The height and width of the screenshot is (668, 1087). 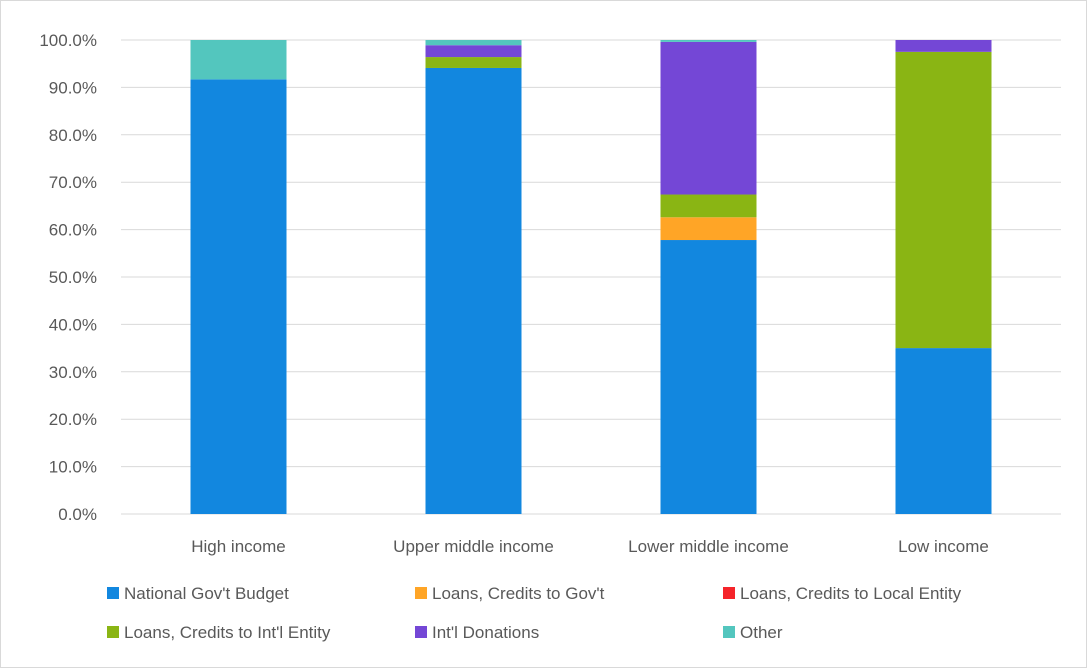 I want to click on y-tick-label: 40.0%, so click(x=73, y=324).